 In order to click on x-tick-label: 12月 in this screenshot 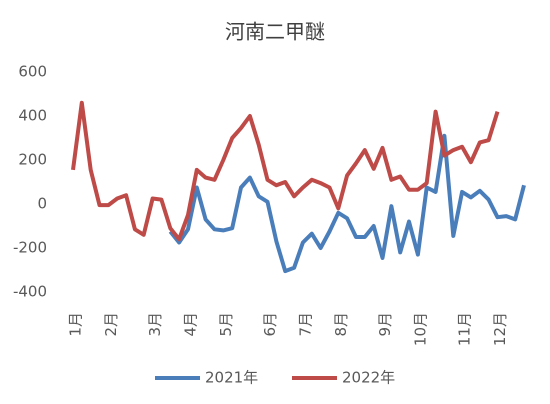, I will do `click(500, 329)`.